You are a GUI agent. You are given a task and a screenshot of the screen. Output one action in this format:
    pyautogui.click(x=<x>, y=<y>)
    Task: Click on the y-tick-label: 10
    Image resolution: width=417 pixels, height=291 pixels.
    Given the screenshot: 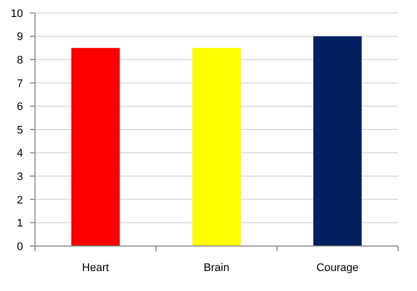 What is the action you would take?
    pyautogui.click(x=16, y=14)
    